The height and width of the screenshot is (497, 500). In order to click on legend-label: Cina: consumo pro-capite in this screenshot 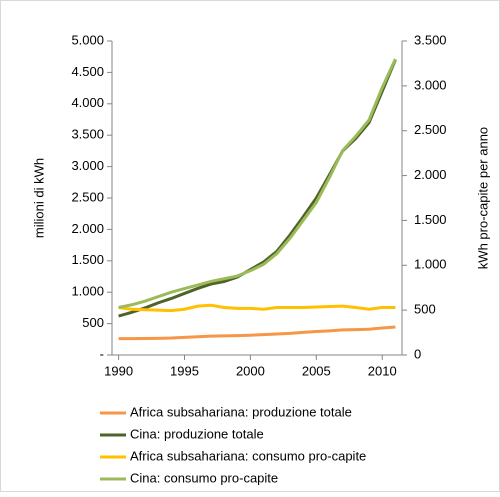, I will do `click(204, 477)`.